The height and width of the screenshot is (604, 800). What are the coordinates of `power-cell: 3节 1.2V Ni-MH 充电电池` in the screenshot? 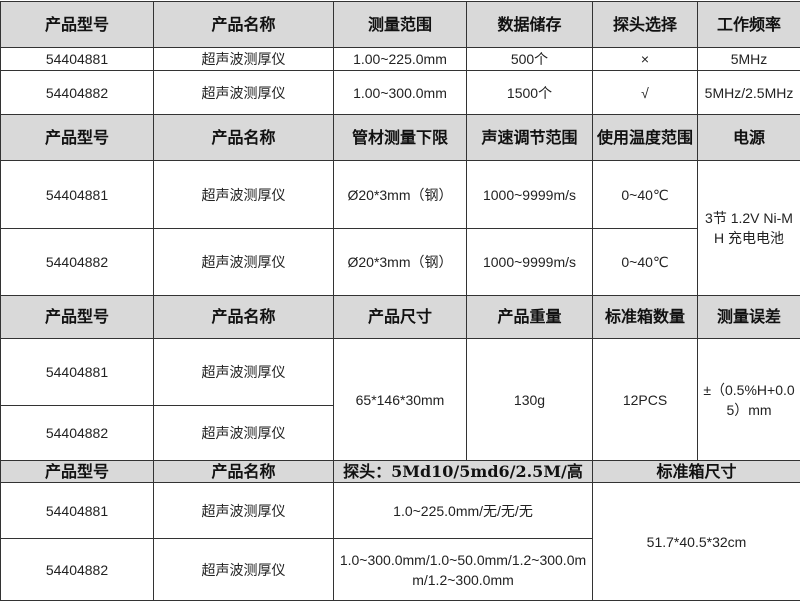 It's located at (749, 228).